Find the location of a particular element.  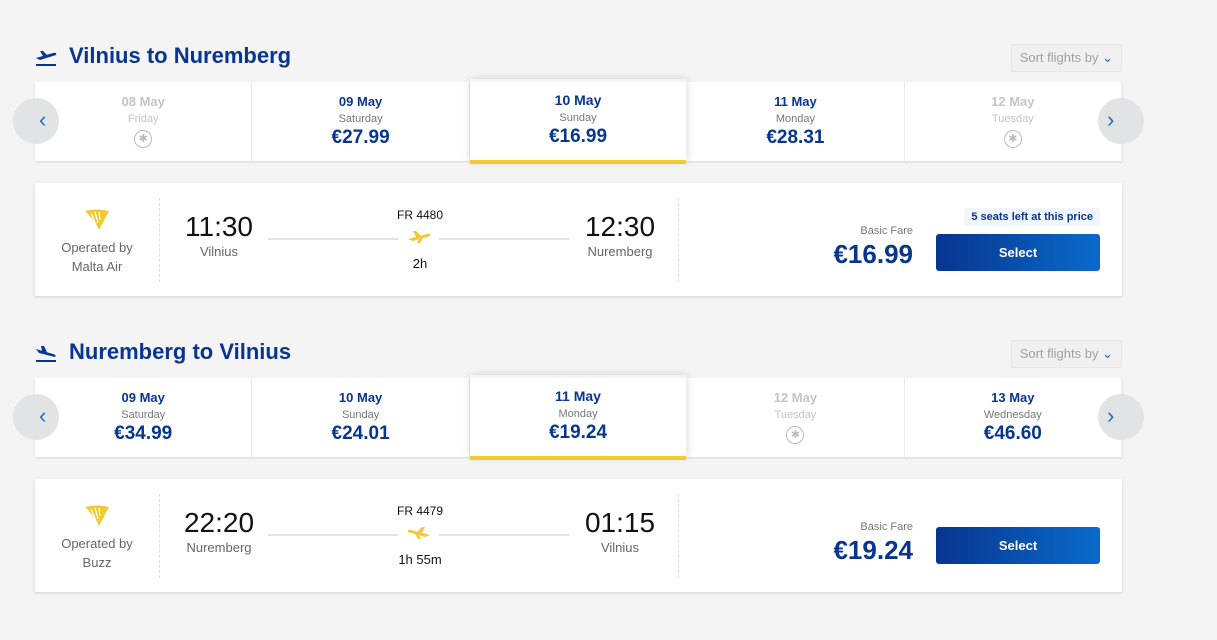

section-header: Nuremberg to Vilnius Sort flights by ⌄ is located at coordinates (578, 357).